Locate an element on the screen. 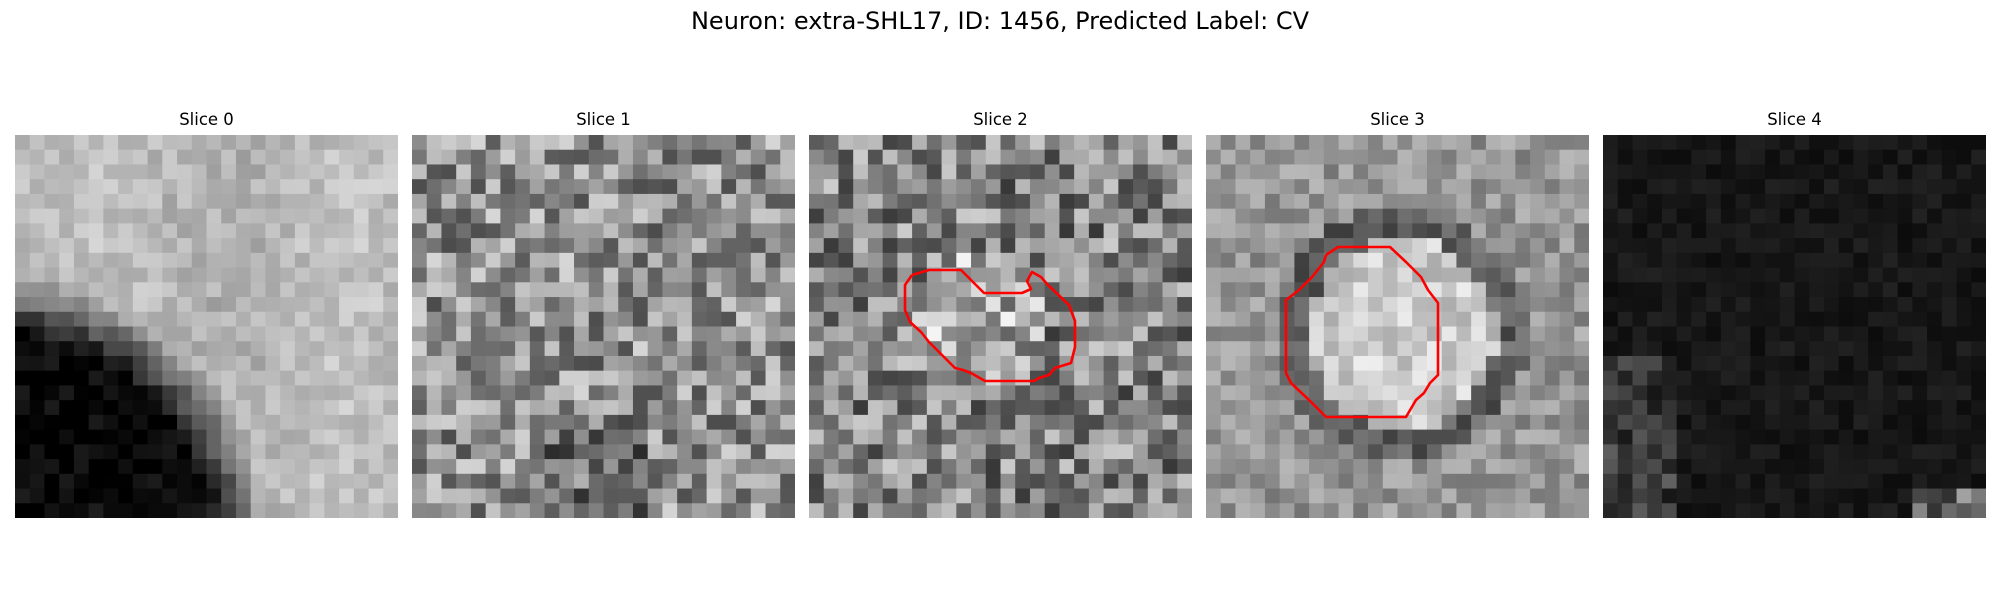 The height and width of the screenshot is (600, 2000). slice-panel-1: Slice 1 is located at coordinates (603, 313).